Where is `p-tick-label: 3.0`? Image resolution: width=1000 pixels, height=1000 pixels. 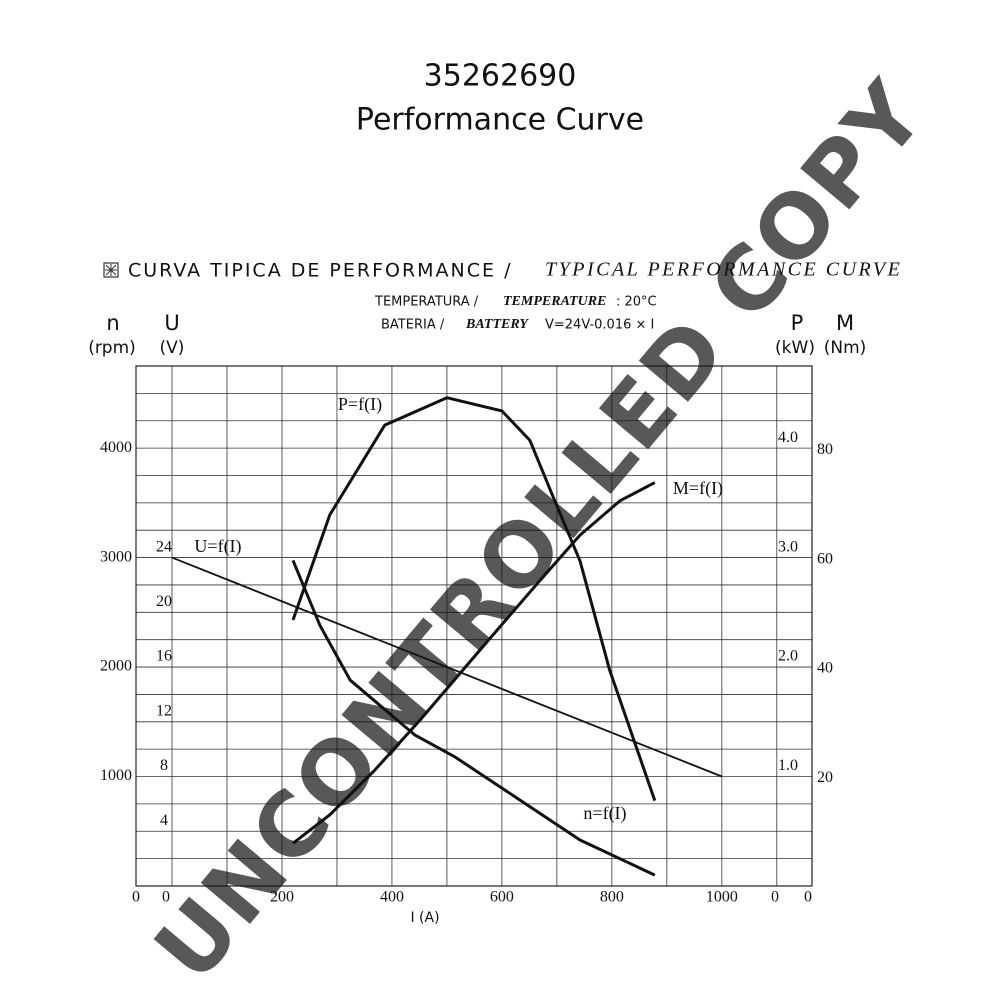
p-tick-label: 3.0 is located at coordinates (788, 546).